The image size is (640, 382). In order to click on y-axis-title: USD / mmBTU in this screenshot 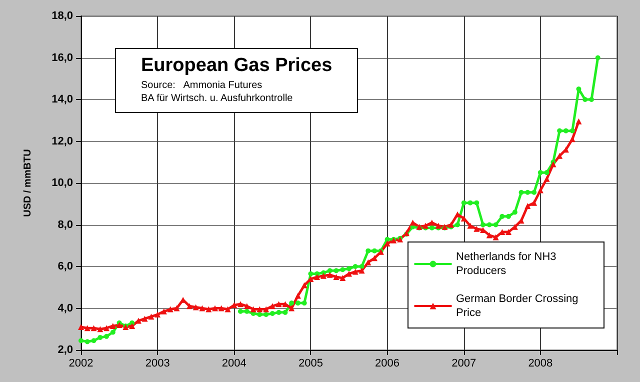, I will do `click(28, 183)`.